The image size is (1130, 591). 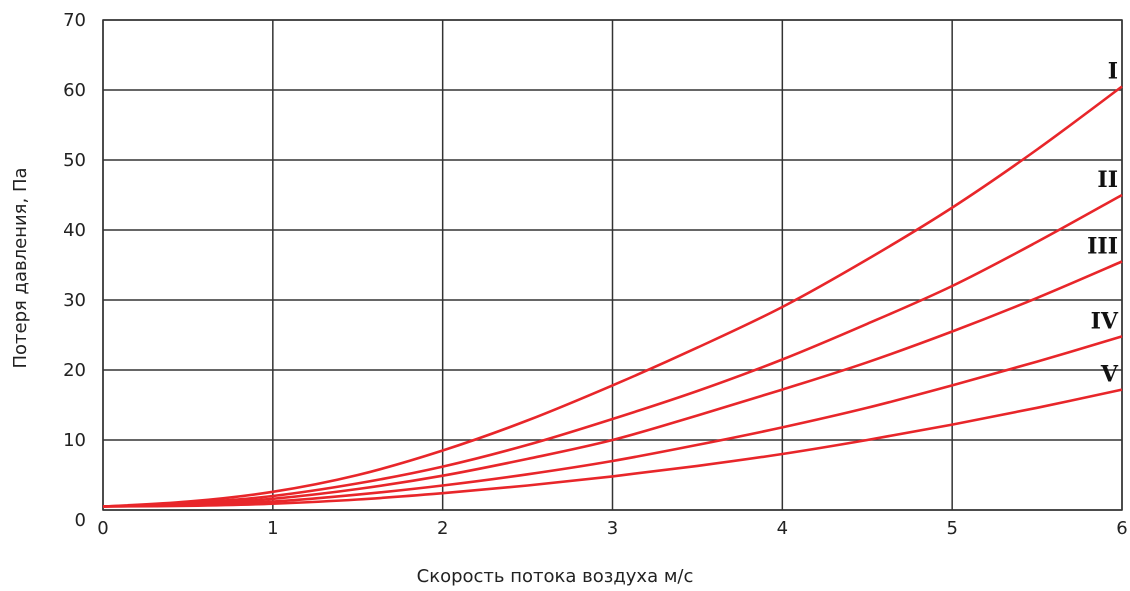 What do you see at coordinates (80, 520) in the screenshot?
I see `y-tick-label: 0` at bounding box center [80, 520].